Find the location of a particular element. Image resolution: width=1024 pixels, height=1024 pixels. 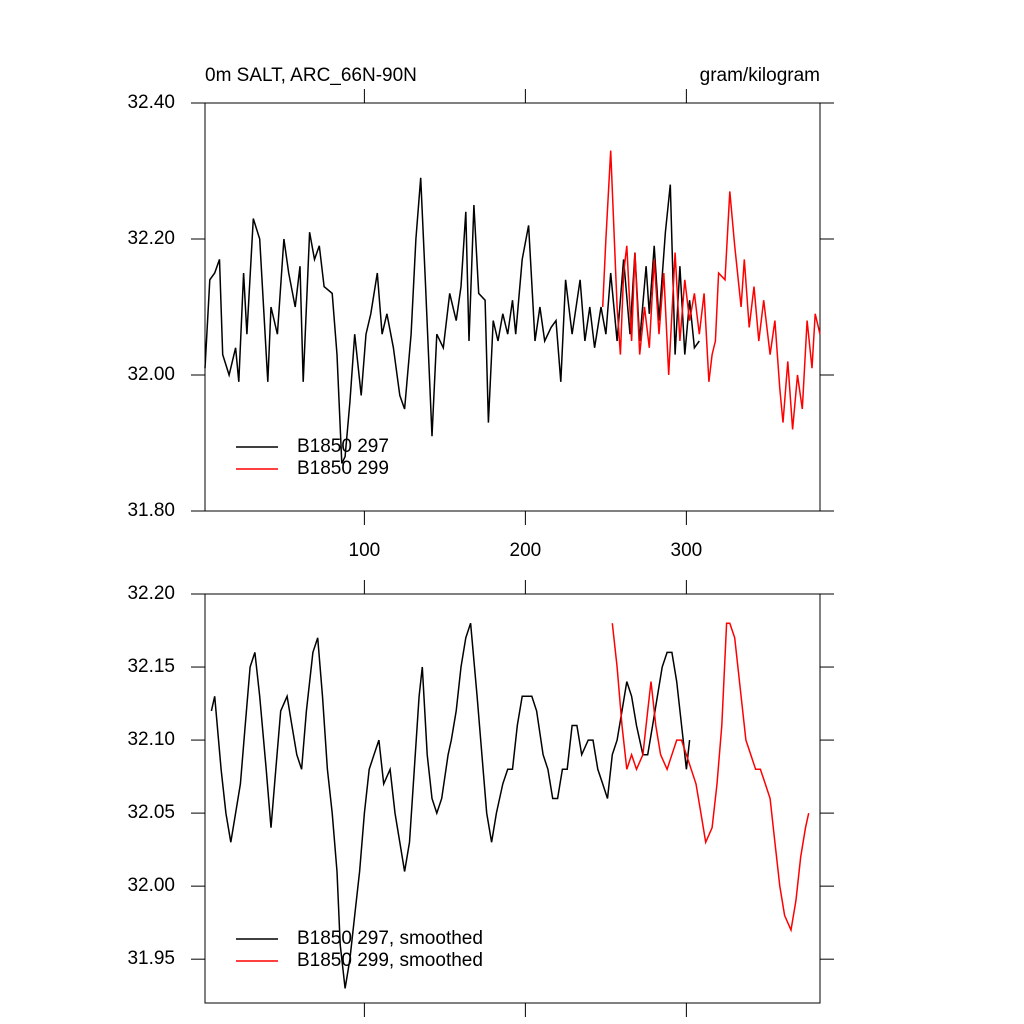

y-tick-label: 32.10 is located at coordinates (151, 739).